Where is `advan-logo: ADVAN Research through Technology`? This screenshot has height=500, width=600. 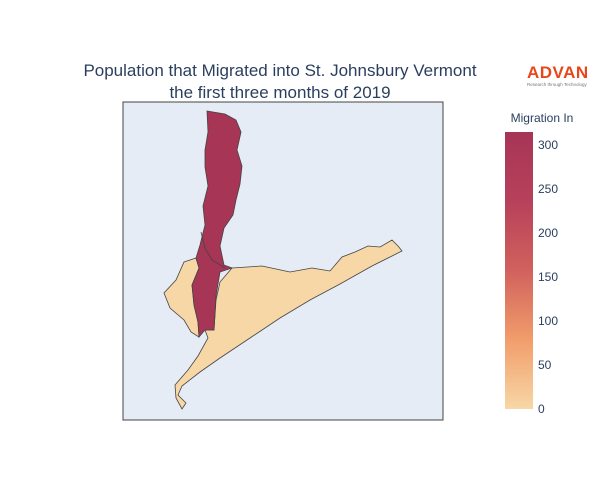 advan-logo: ADVAN Research through Technology is located at coordinates (562, 76).